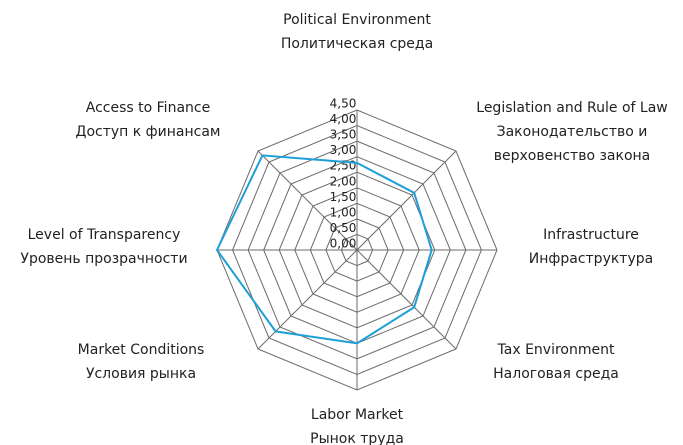  What do you see at coordinates (343, 244) in the screenshot?
I see `y-tick-label: 0,00` at bounding box center [343, 244].